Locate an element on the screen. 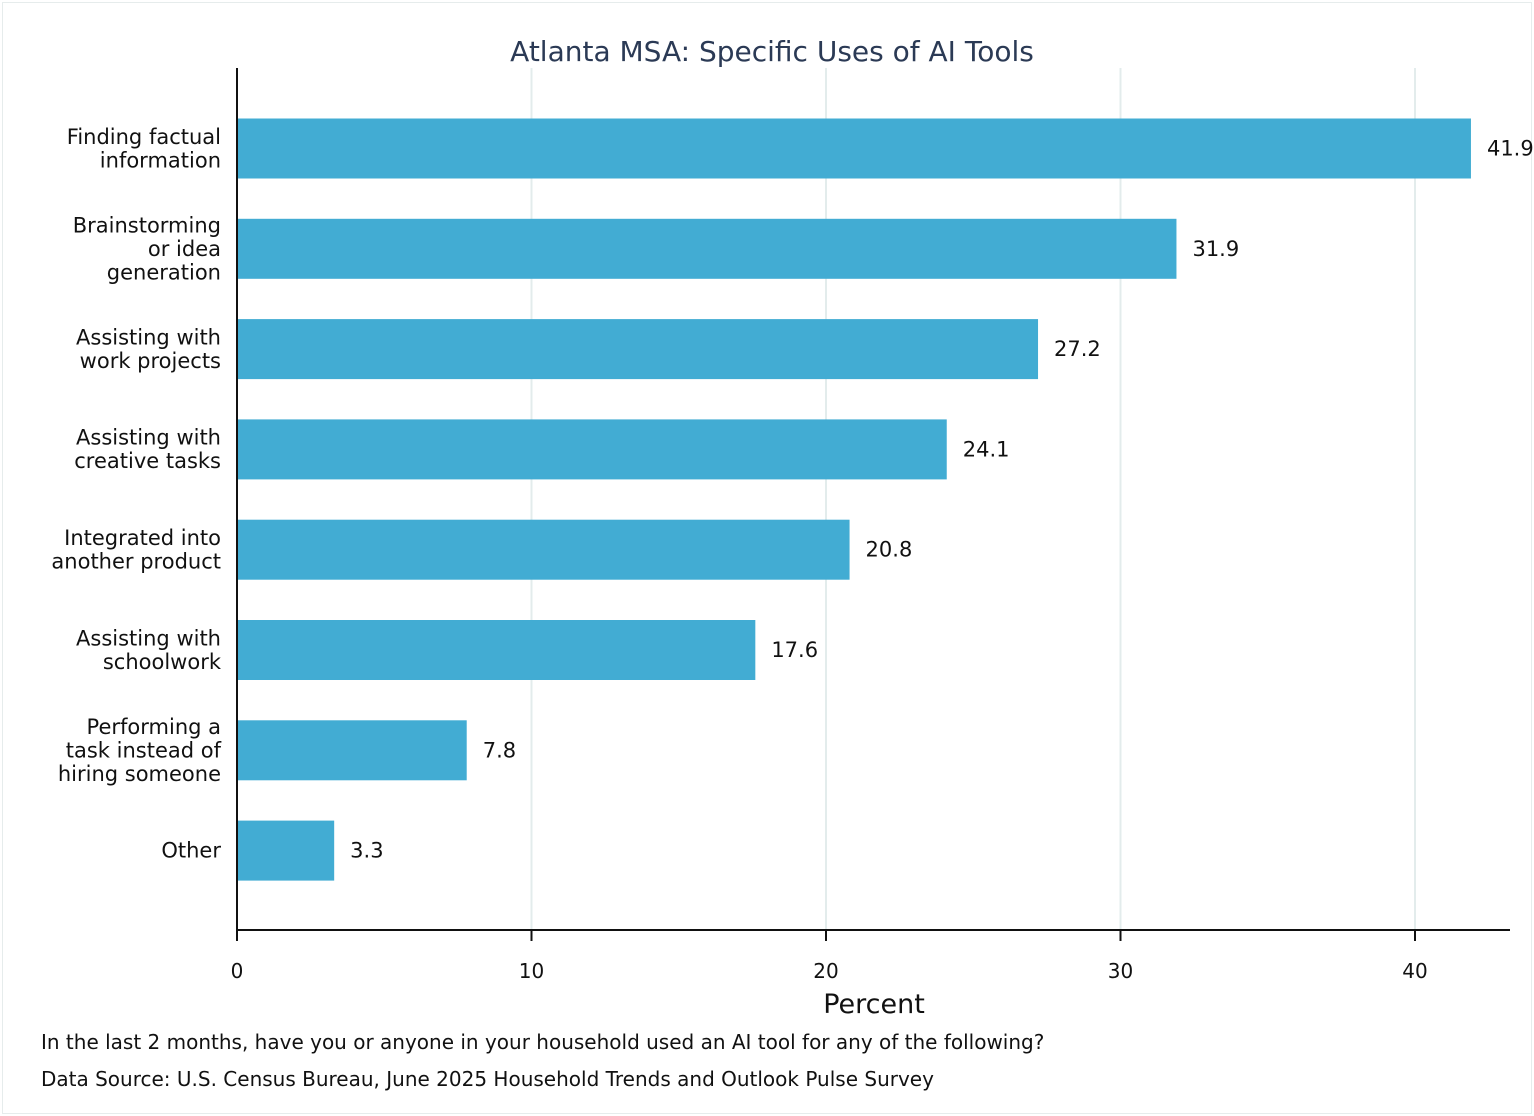  category-label: Integrated into is located at coordinates (142, 538).